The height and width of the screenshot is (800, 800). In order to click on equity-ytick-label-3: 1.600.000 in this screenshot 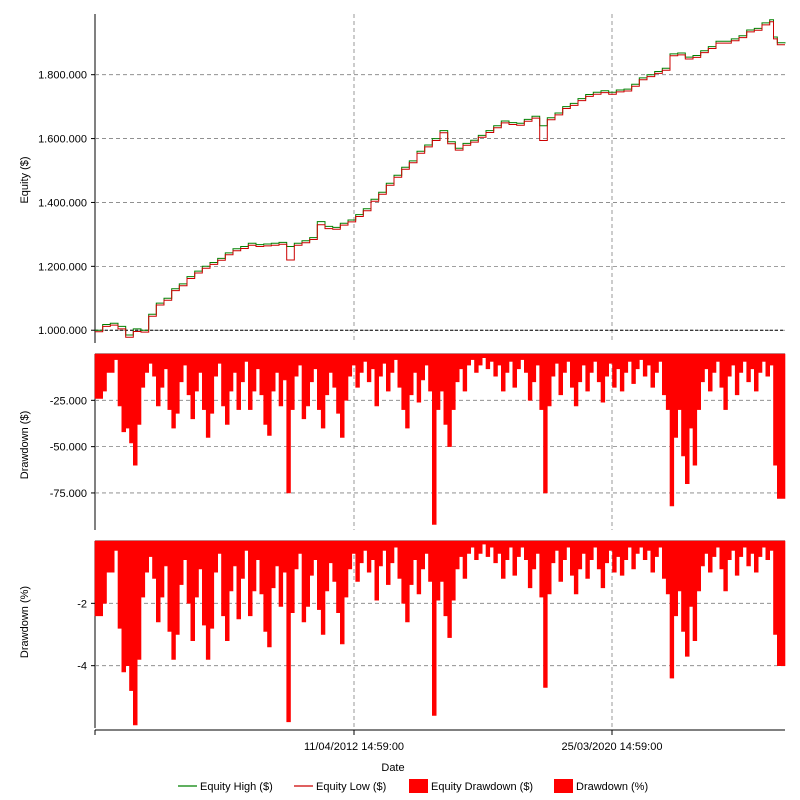, I will do `click(62, 140)`.